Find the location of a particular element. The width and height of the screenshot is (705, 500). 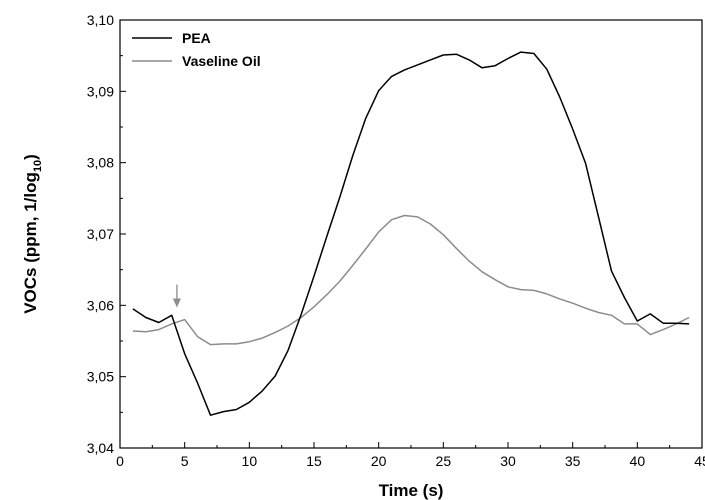

x-tick-label: 40 is located at coordinates (638, 461).